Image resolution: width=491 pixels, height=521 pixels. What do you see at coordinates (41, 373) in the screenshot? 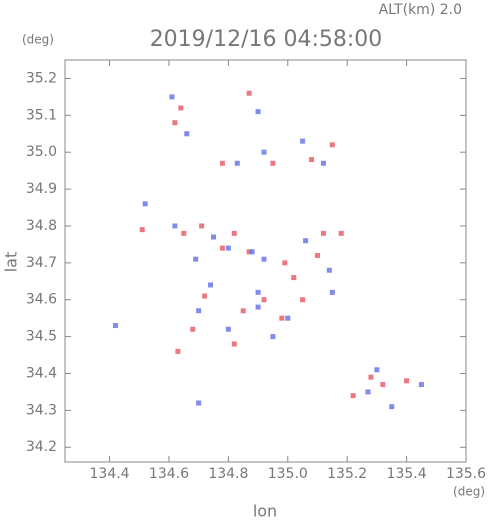
I see `y-tick-label: 34.4` at bounding box center [41, 373].